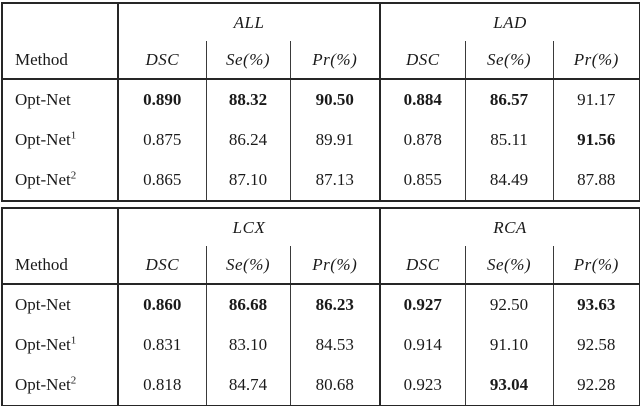 Image resolution: width=640 pixels, height=406 pixels. I want to click on group-header-row: LCX RCA, so click(321, 227).